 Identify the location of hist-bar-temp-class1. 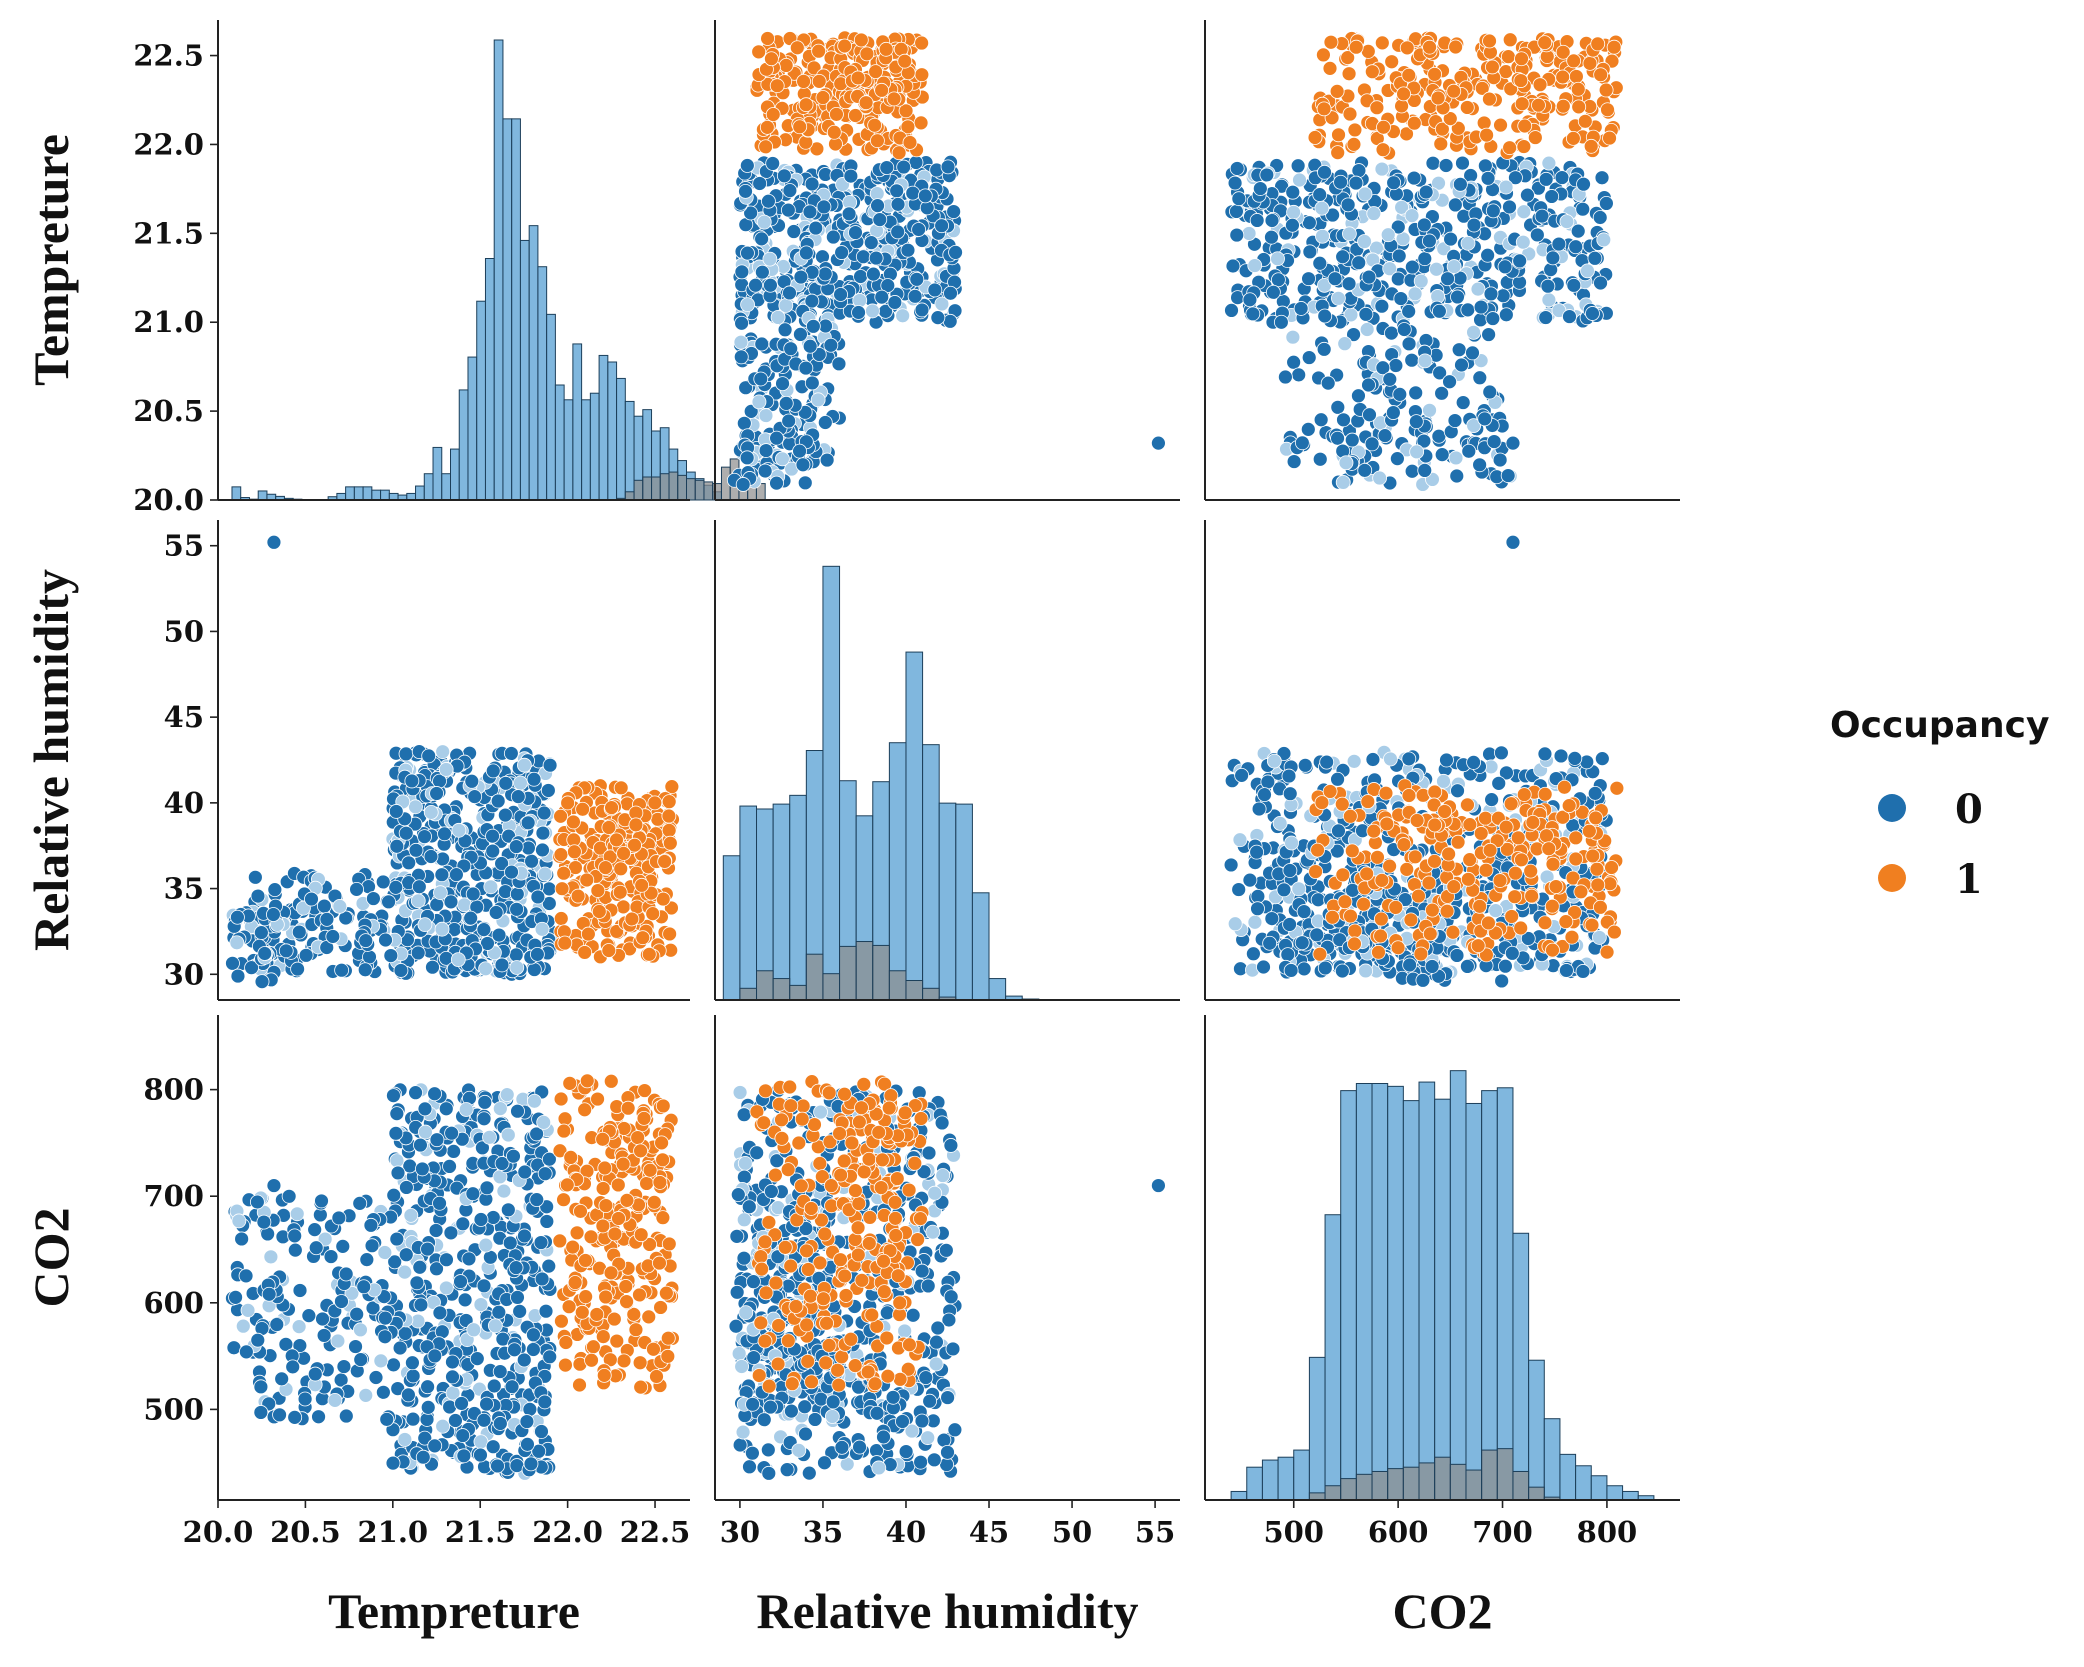
(629, 496).